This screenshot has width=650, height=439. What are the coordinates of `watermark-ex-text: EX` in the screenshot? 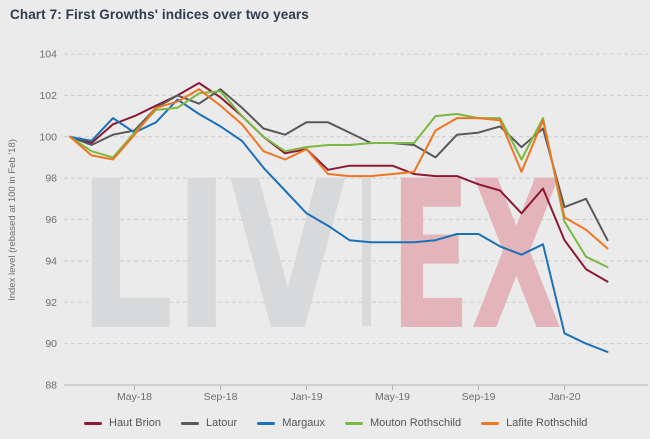 It's located at (476, 257).